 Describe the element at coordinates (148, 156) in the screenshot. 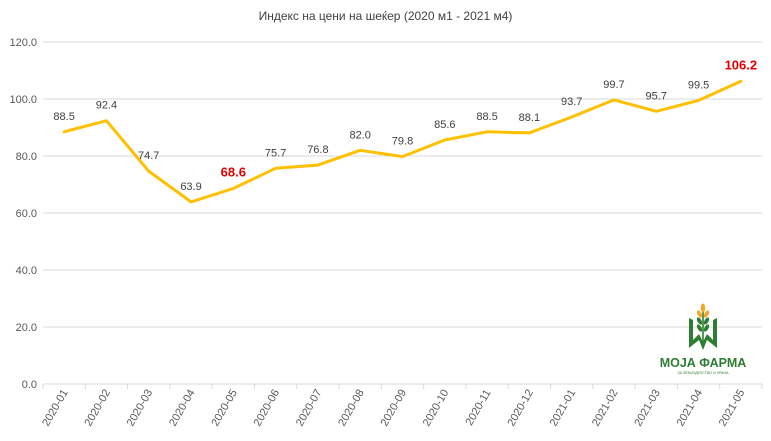

I see `data-label: 74.7` at that location.